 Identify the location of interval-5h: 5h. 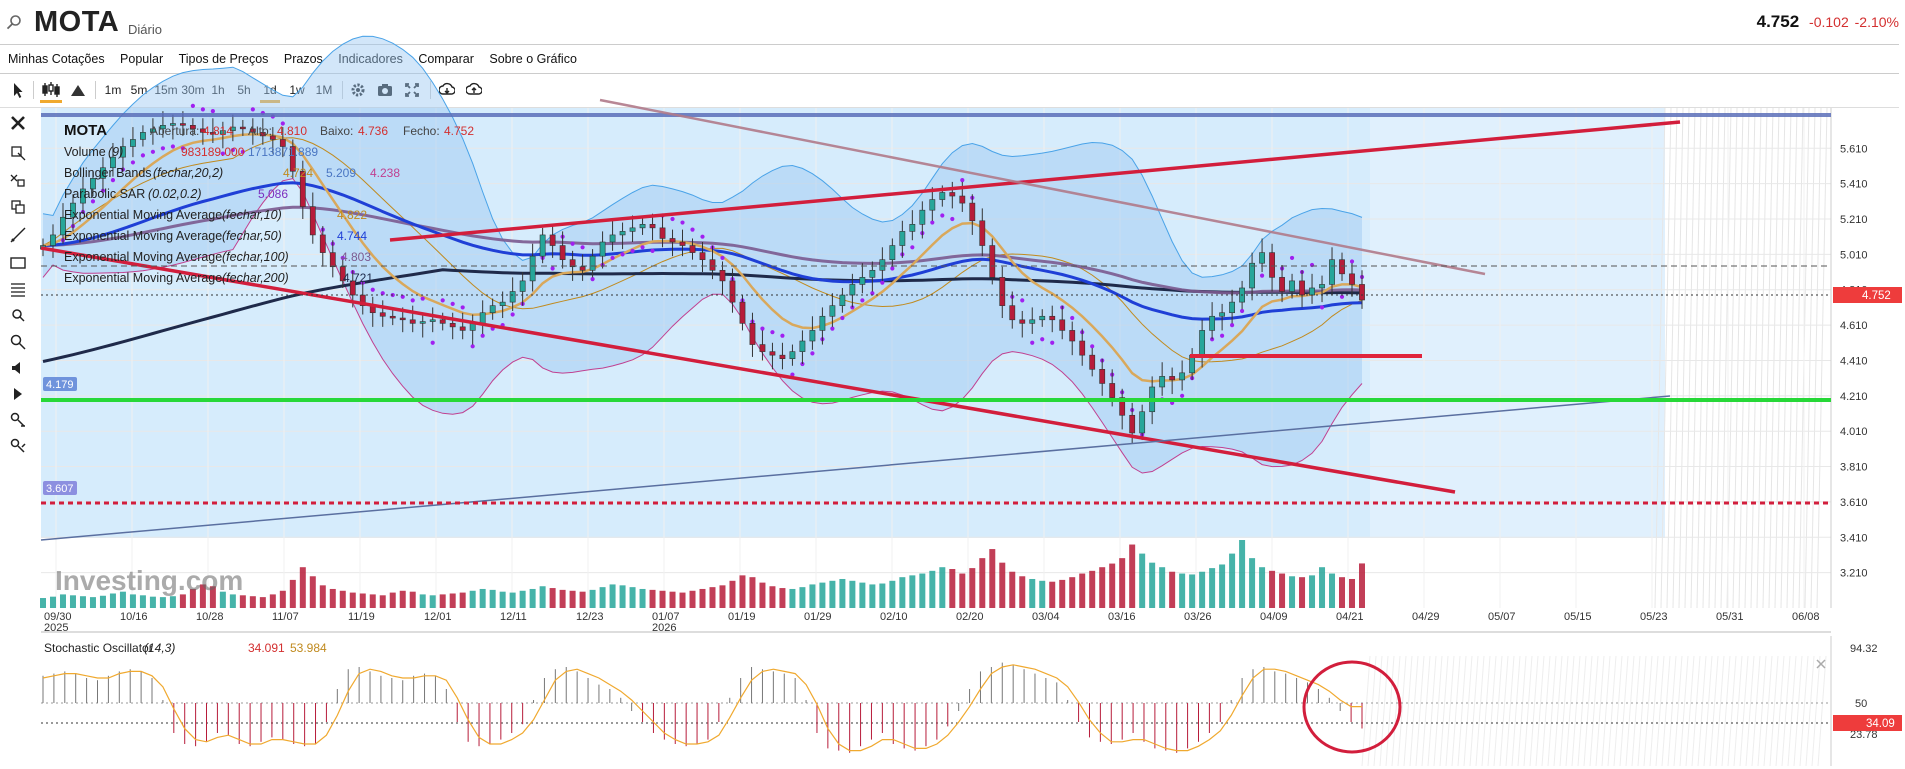
(244, 90).